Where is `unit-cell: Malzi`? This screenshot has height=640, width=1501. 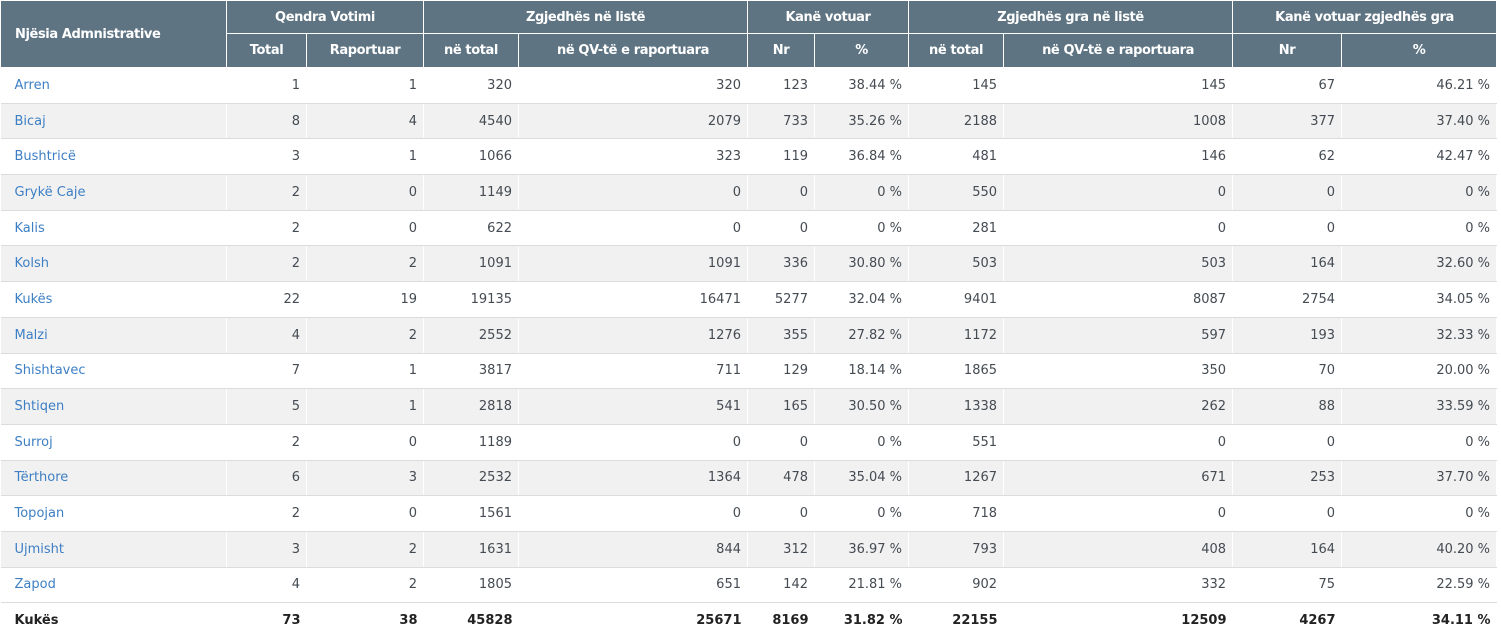 unit-cell: Malzi is located at coordinates (113, 335).